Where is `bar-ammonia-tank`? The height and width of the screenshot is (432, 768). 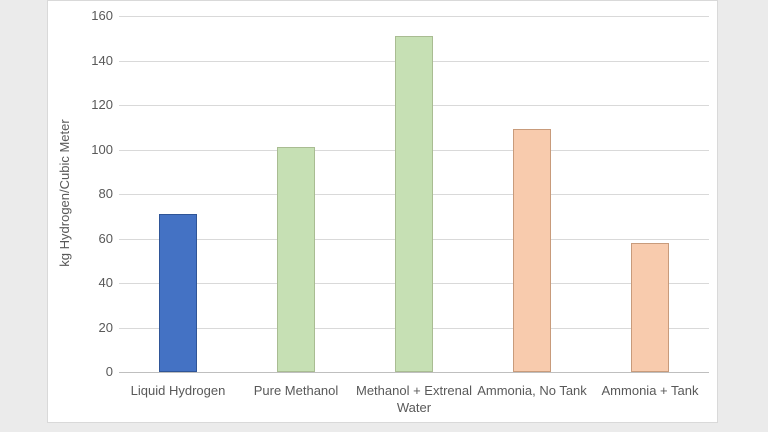
bar-ammonia-tank is located at coordinates (650, 307).